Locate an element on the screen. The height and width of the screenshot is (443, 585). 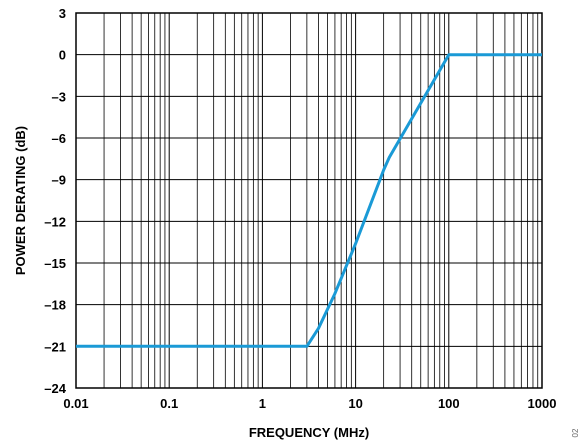
x-tick-label: 1 is located at coordinates (262, 403).